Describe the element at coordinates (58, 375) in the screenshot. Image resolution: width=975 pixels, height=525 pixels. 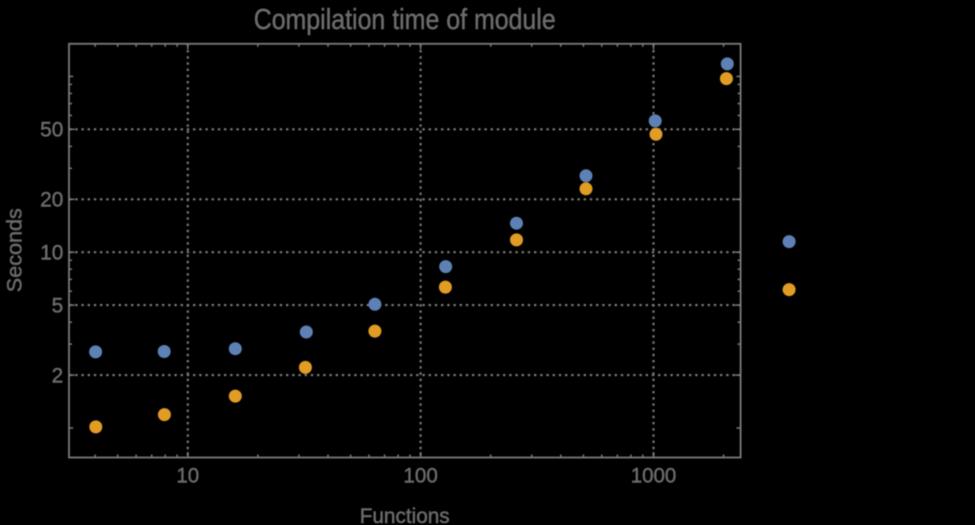
I see `svg-text: 2` at that location.